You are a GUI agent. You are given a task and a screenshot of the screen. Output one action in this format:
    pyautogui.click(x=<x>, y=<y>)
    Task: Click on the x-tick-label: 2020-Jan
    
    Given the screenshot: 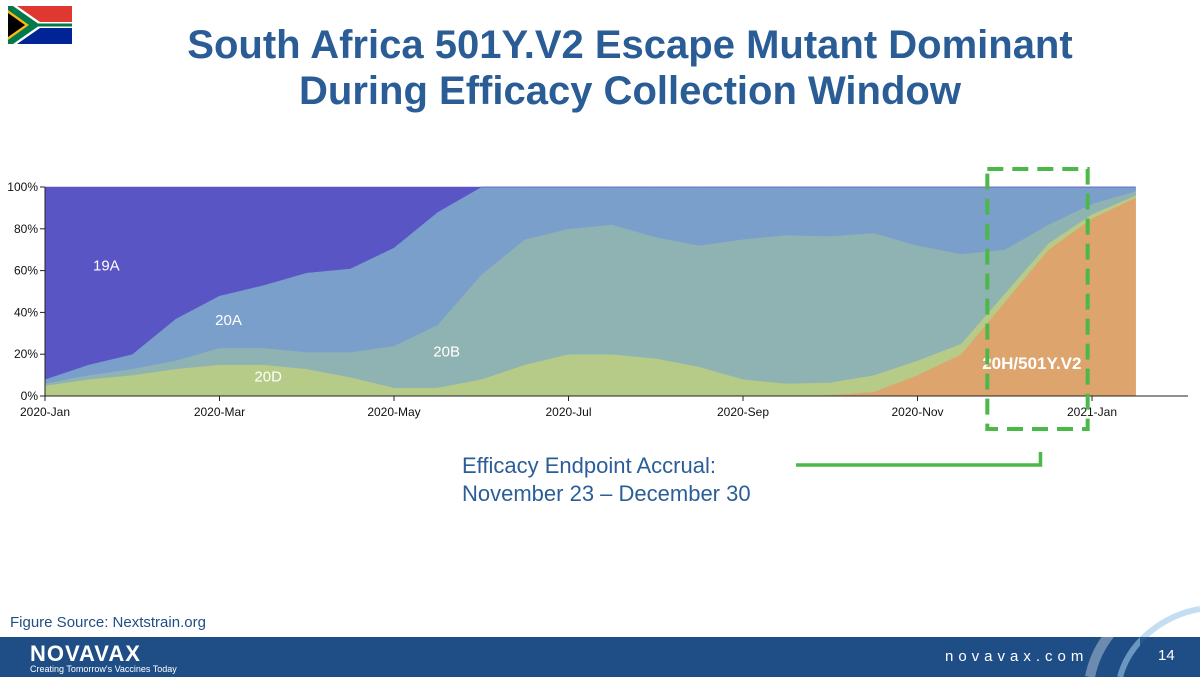 What is the action you would take?
    pyautogui.click(x=45, y=412)
    